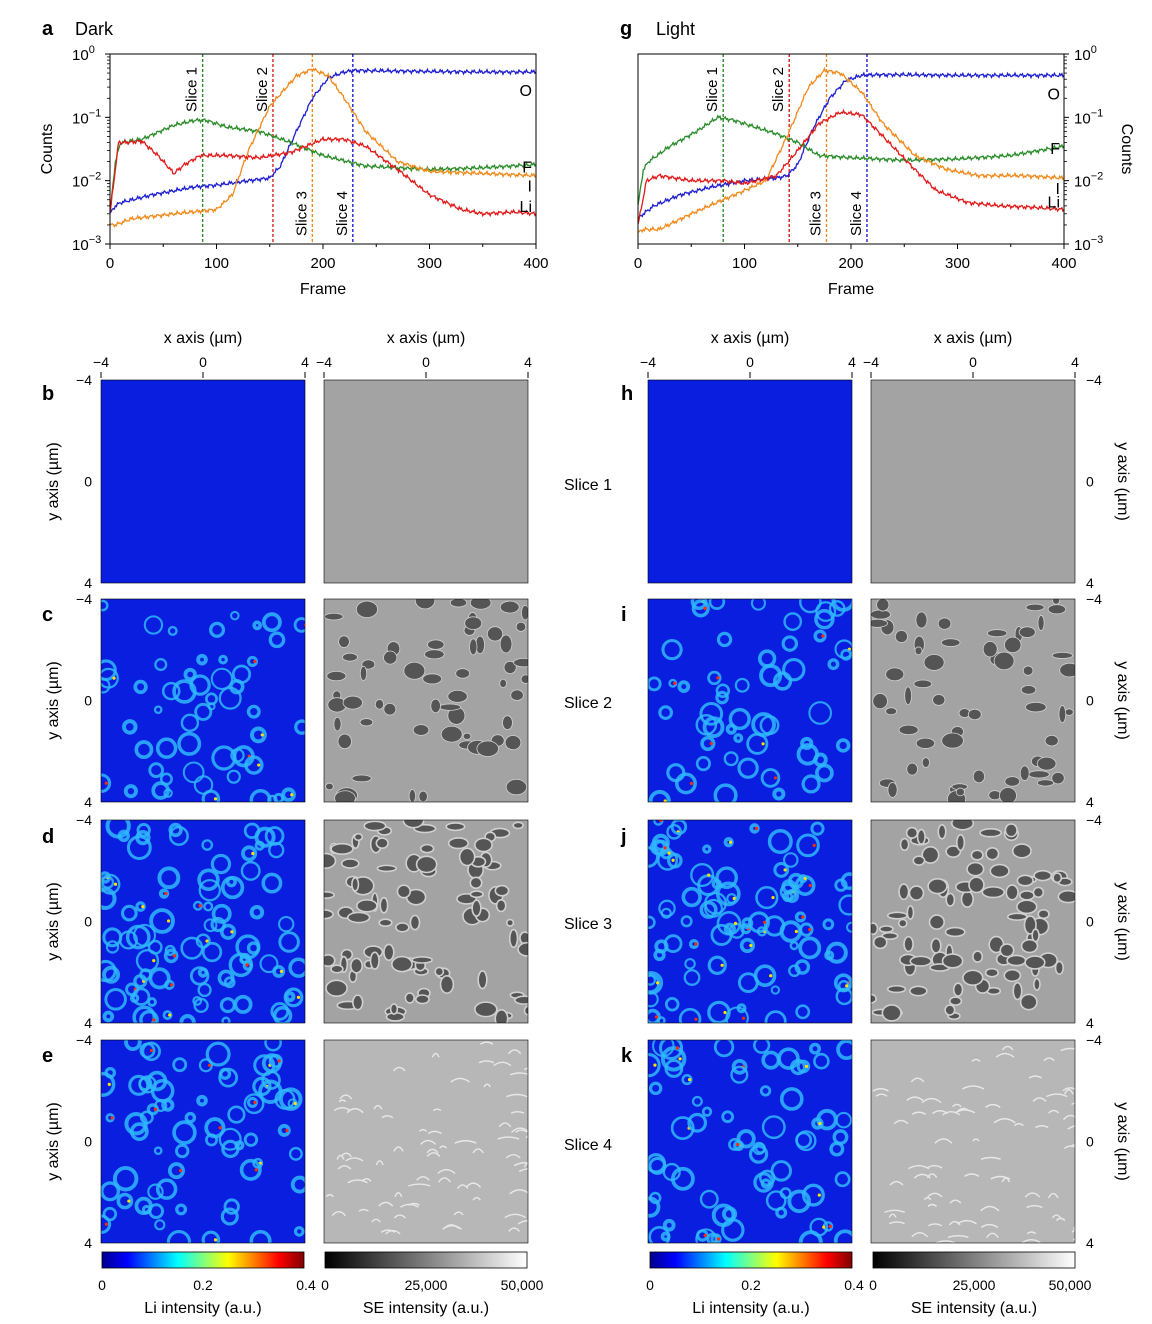 This screenshot has width=1152, height=1324. What do you see at coordinates (974, 1260) in the screenshot?
I see `se-colorbar` at bounding box center [974, 1260].